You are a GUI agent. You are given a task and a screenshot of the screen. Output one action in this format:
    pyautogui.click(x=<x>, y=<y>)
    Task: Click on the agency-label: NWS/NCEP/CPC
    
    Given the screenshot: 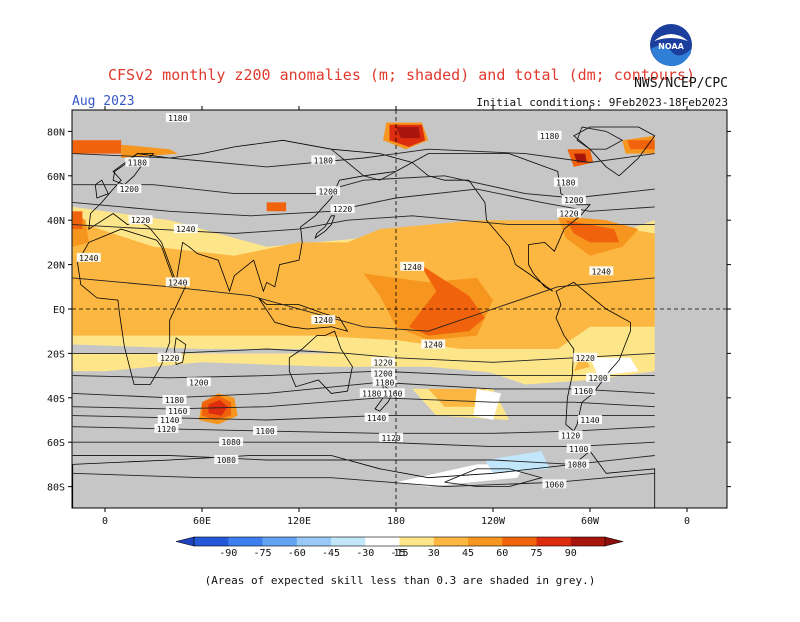 What is the action you would take?
    pyautogui.click(x=681, y=83)
    